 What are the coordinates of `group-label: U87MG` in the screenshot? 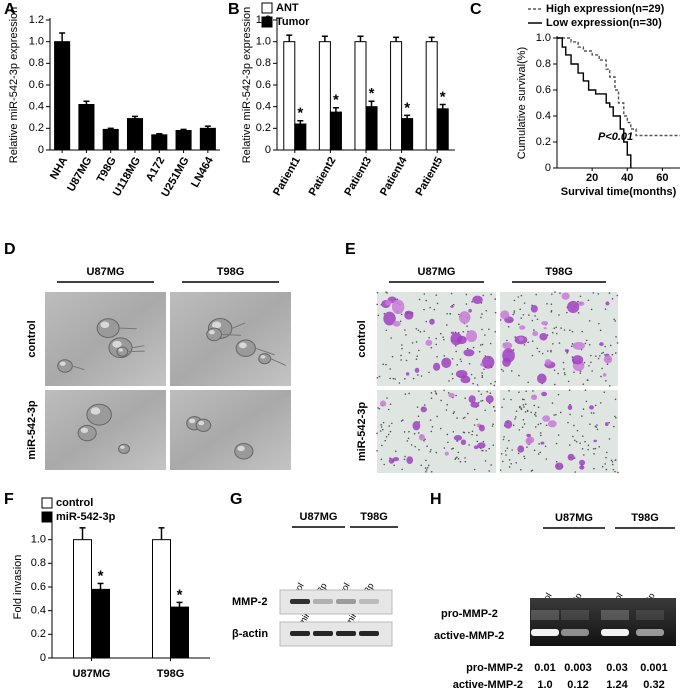 It's located at (319, 517).